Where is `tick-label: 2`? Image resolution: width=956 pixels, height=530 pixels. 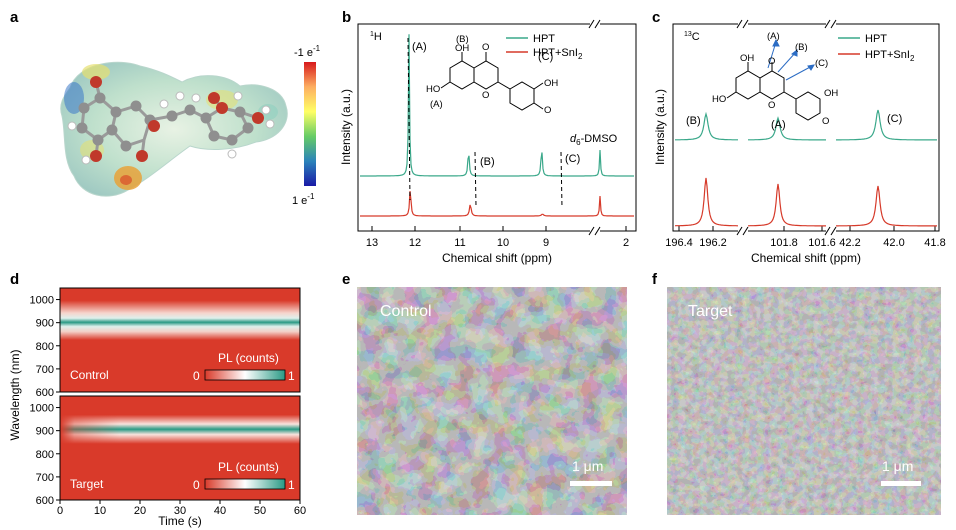
tick-label: 2 is located at coordinates (626, 243).